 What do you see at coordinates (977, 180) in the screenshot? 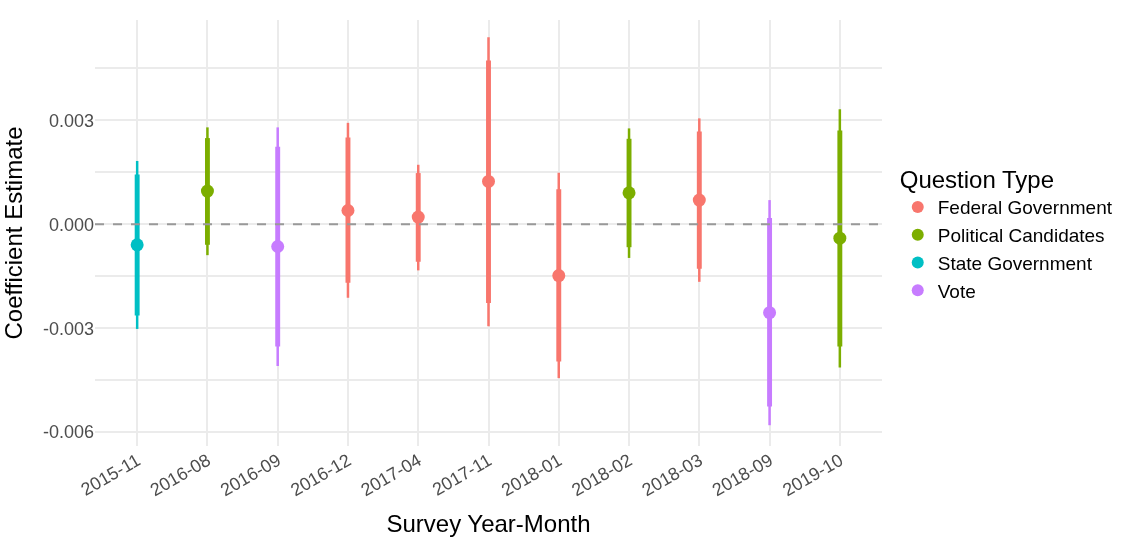
I see `legend-title: Question Type` at bounding box center [977, 180].